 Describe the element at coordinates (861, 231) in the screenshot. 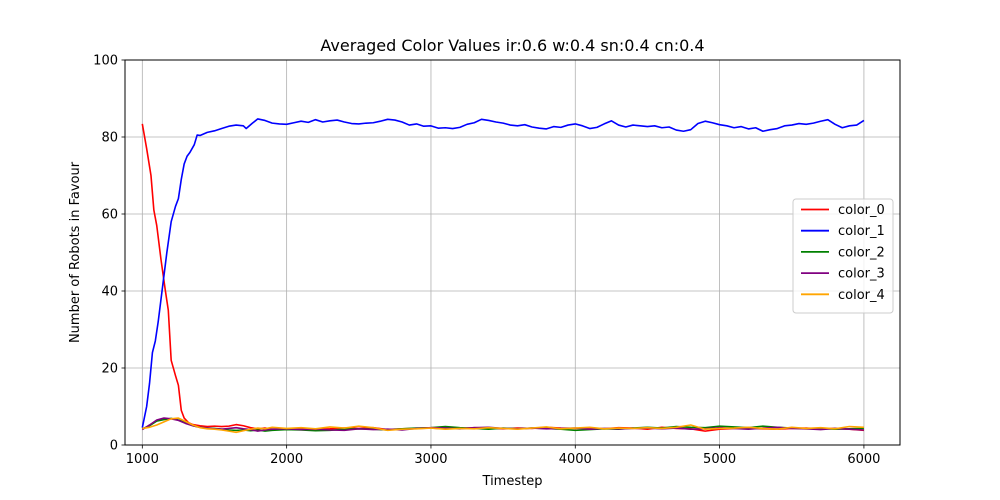

I see `legend-label: color_1` at that location.